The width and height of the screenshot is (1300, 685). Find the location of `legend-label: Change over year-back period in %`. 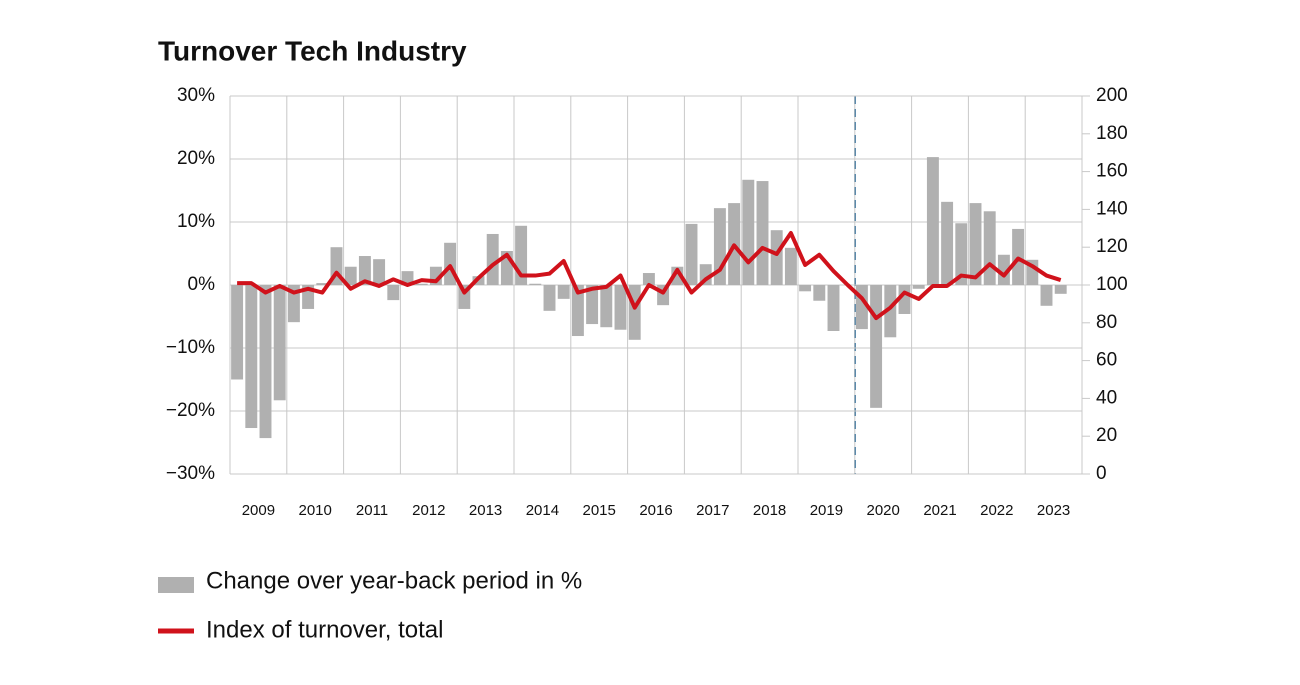

legend-label: Change over year-back period in % is located at coordinates (394, 580).